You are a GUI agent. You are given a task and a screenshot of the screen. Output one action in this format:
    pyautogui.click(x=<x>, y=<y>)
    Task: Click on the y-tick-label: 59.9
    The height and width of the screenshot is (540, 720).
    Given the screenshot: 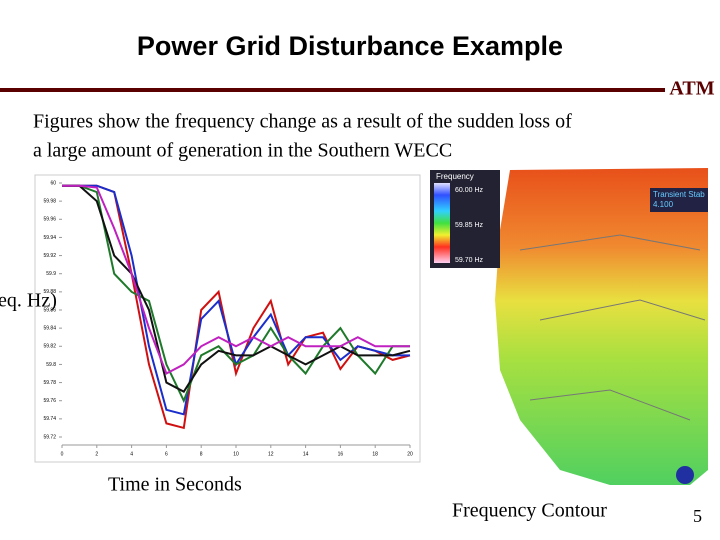 What is the action you would take?
    pyautogui.click(x=51, y=274)
    